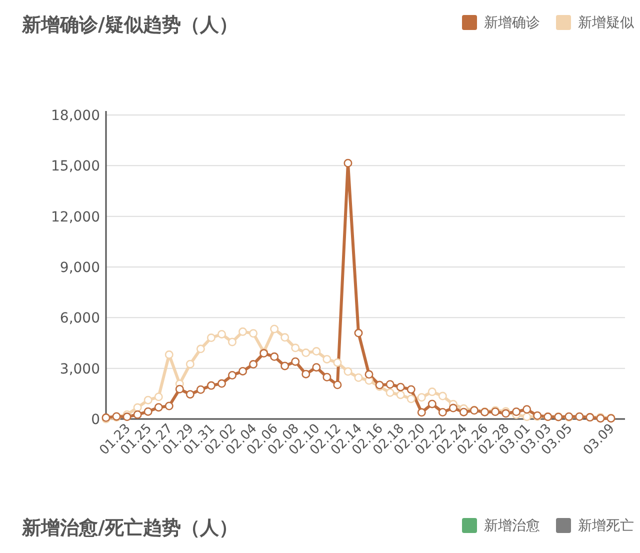 This screenshot has width=640, height=553. Describe the element at coordinates (75, 217) in the screenshot. I see `y-tick-label: 12,000` at that location.